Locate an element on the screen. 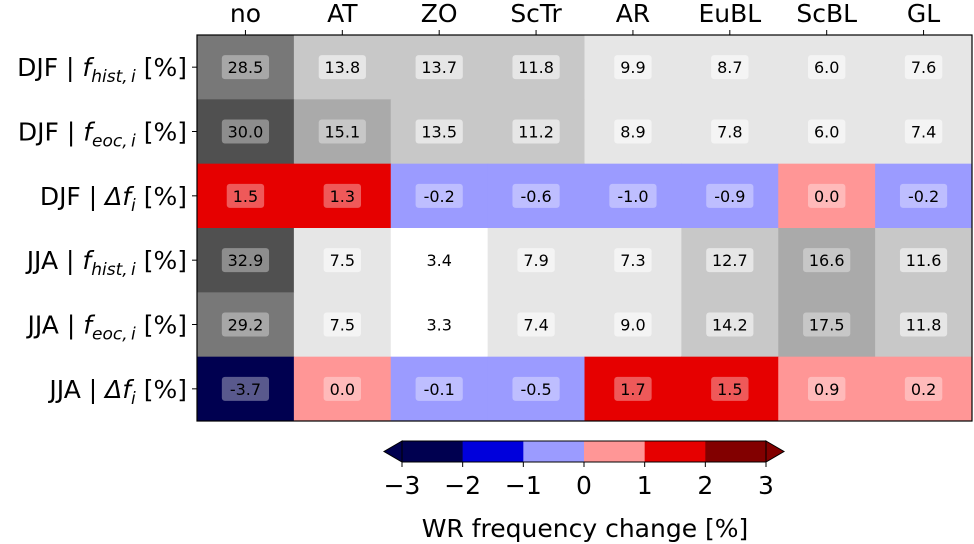 This screenshot has height=544, width=974. cell-value: 28.5 is located at coordinates (246, 67).